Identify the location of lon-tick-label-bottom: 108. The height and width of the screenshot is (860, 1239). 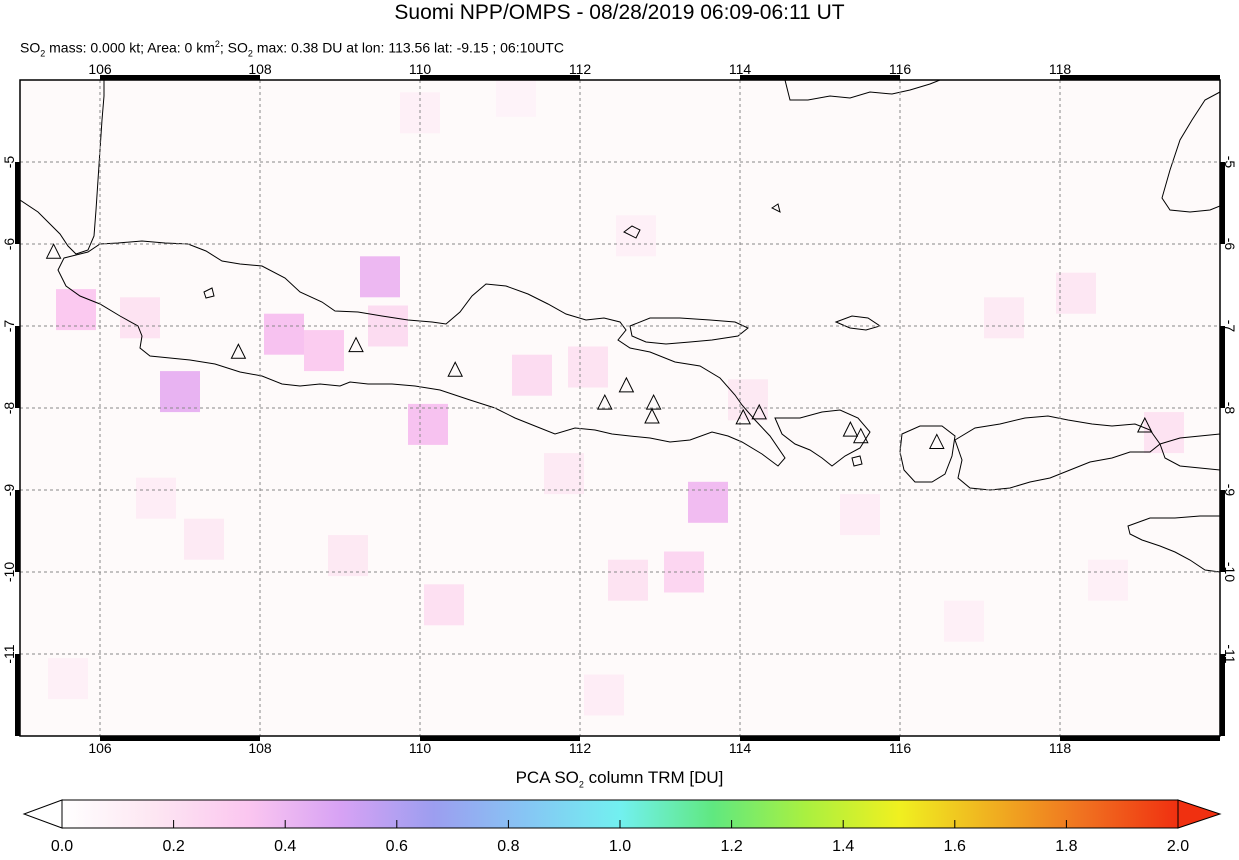
(260, 748).